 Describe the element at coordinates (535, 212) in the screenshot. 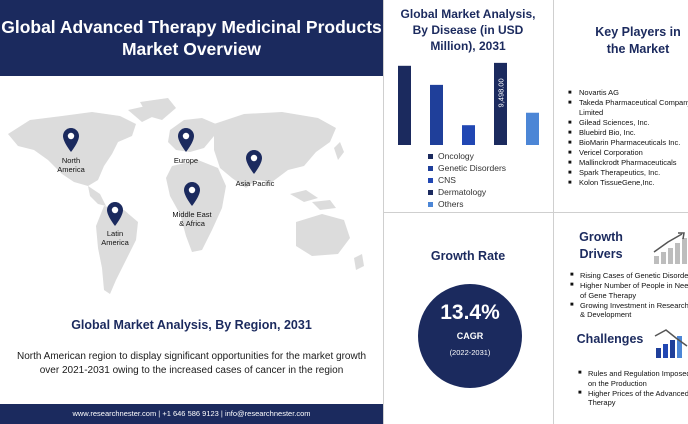

I see `divider-horizontal` at that location.